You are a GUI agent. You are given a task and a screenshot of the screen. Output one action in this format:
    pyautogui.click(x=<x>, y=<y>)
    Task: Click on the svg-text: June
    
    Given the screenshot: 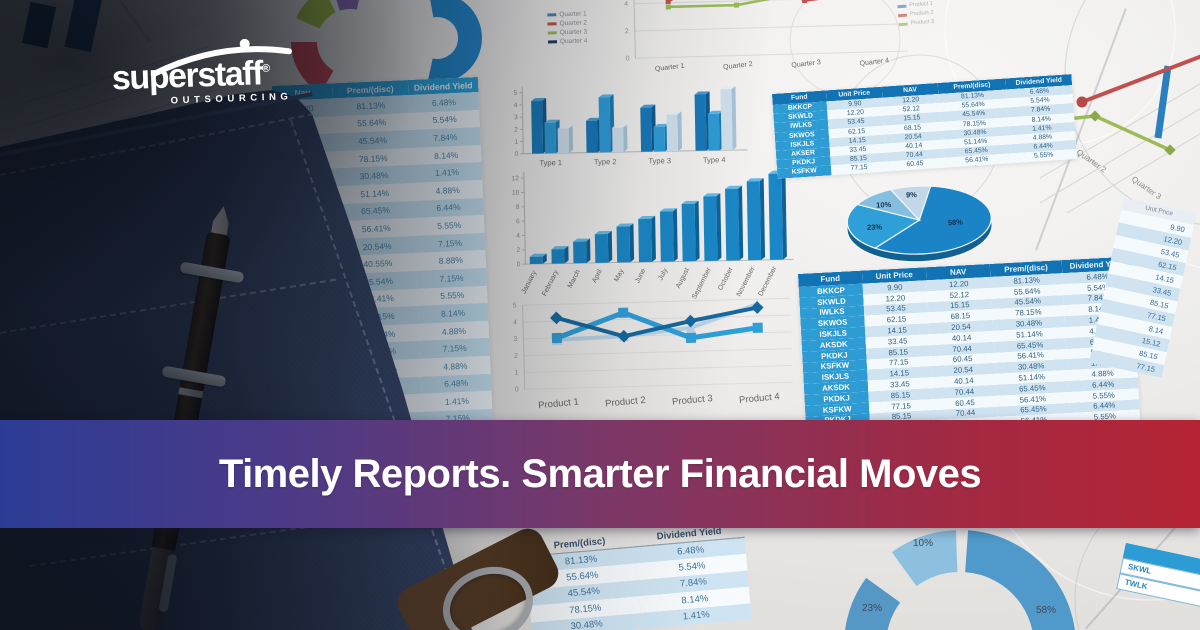 What is the action you would take?
    pyautogui.click(x=640, y=276)
    